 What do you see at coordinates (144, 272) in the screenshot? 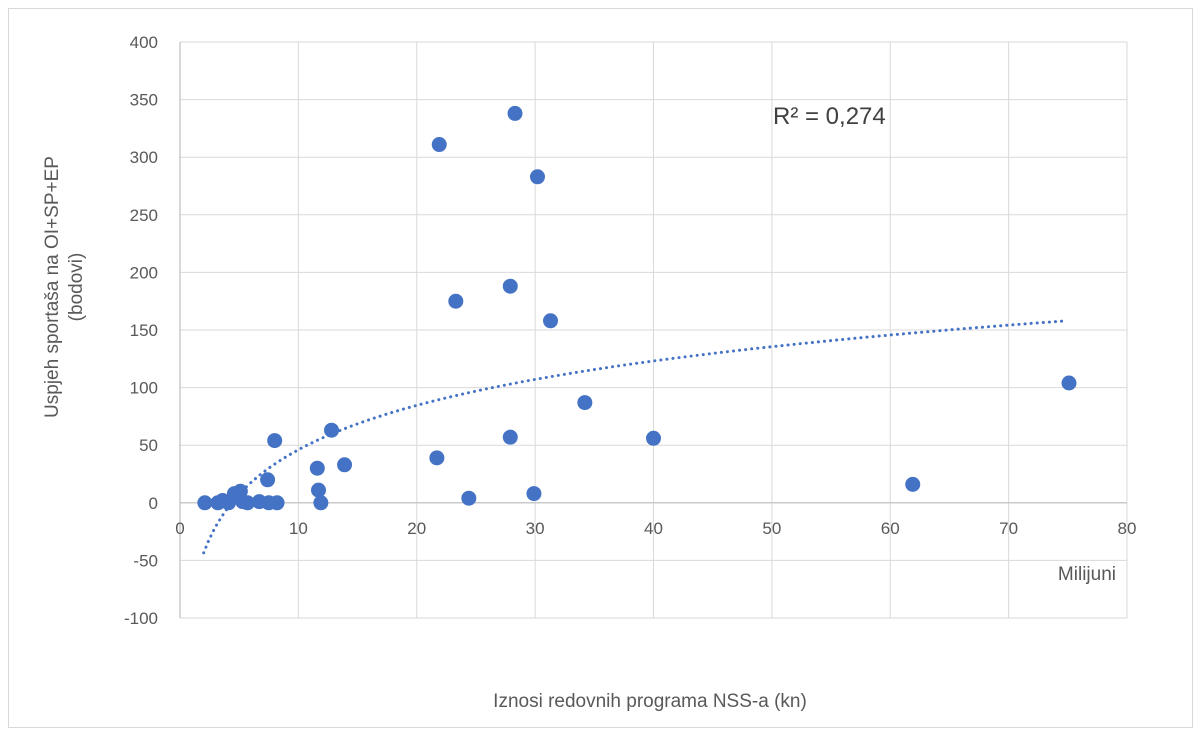
I see `y-tick-label: 200` at bounding box center [144, 272].